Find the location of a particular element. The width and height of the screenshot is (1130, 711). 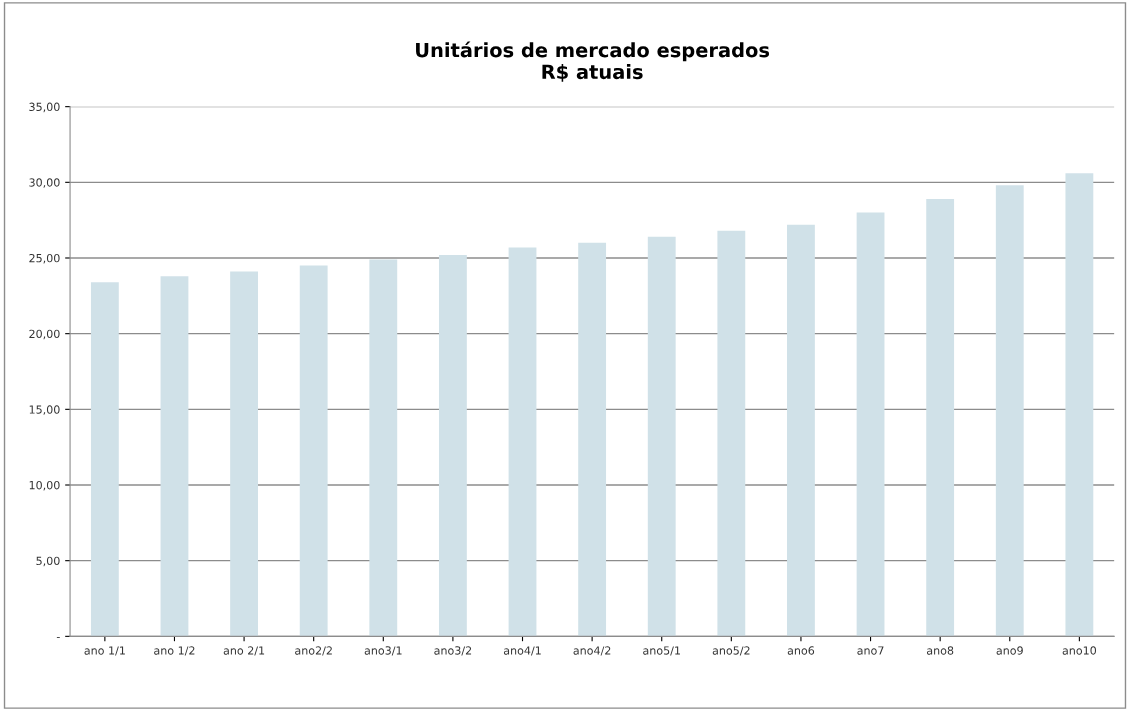

x-tick-label: ano3/1 is located at coordinates (383, 651).